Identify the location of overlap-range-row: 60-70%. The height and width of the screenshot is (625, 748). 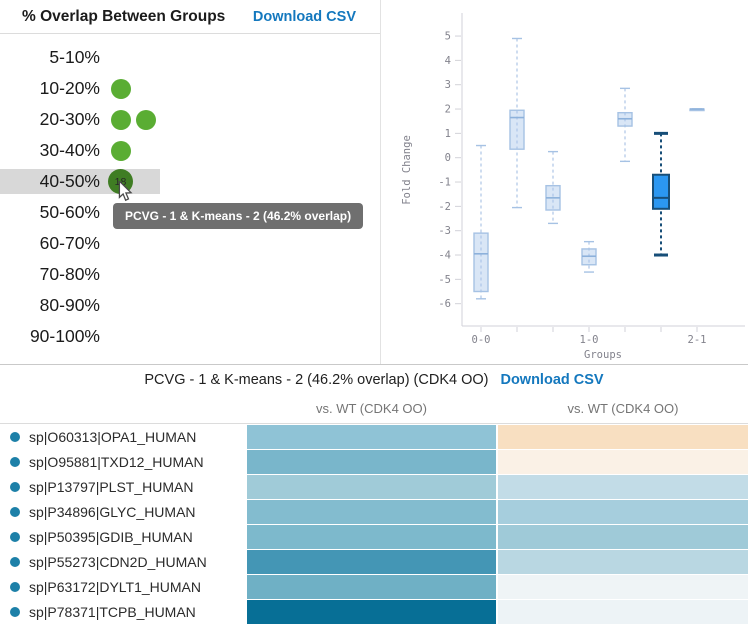
(190, 243).